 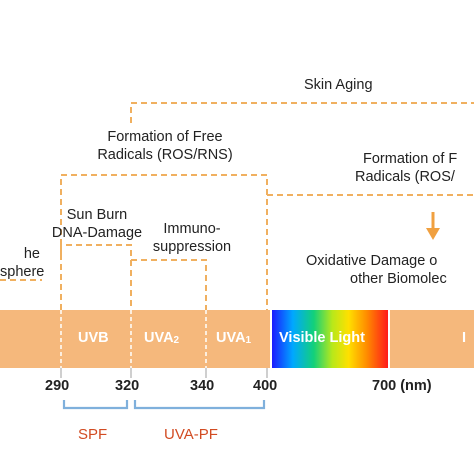 What do you see at coordinates (95, 405) in the screenshot?
I see `bracket-spf` at bounding box center [95, 405].